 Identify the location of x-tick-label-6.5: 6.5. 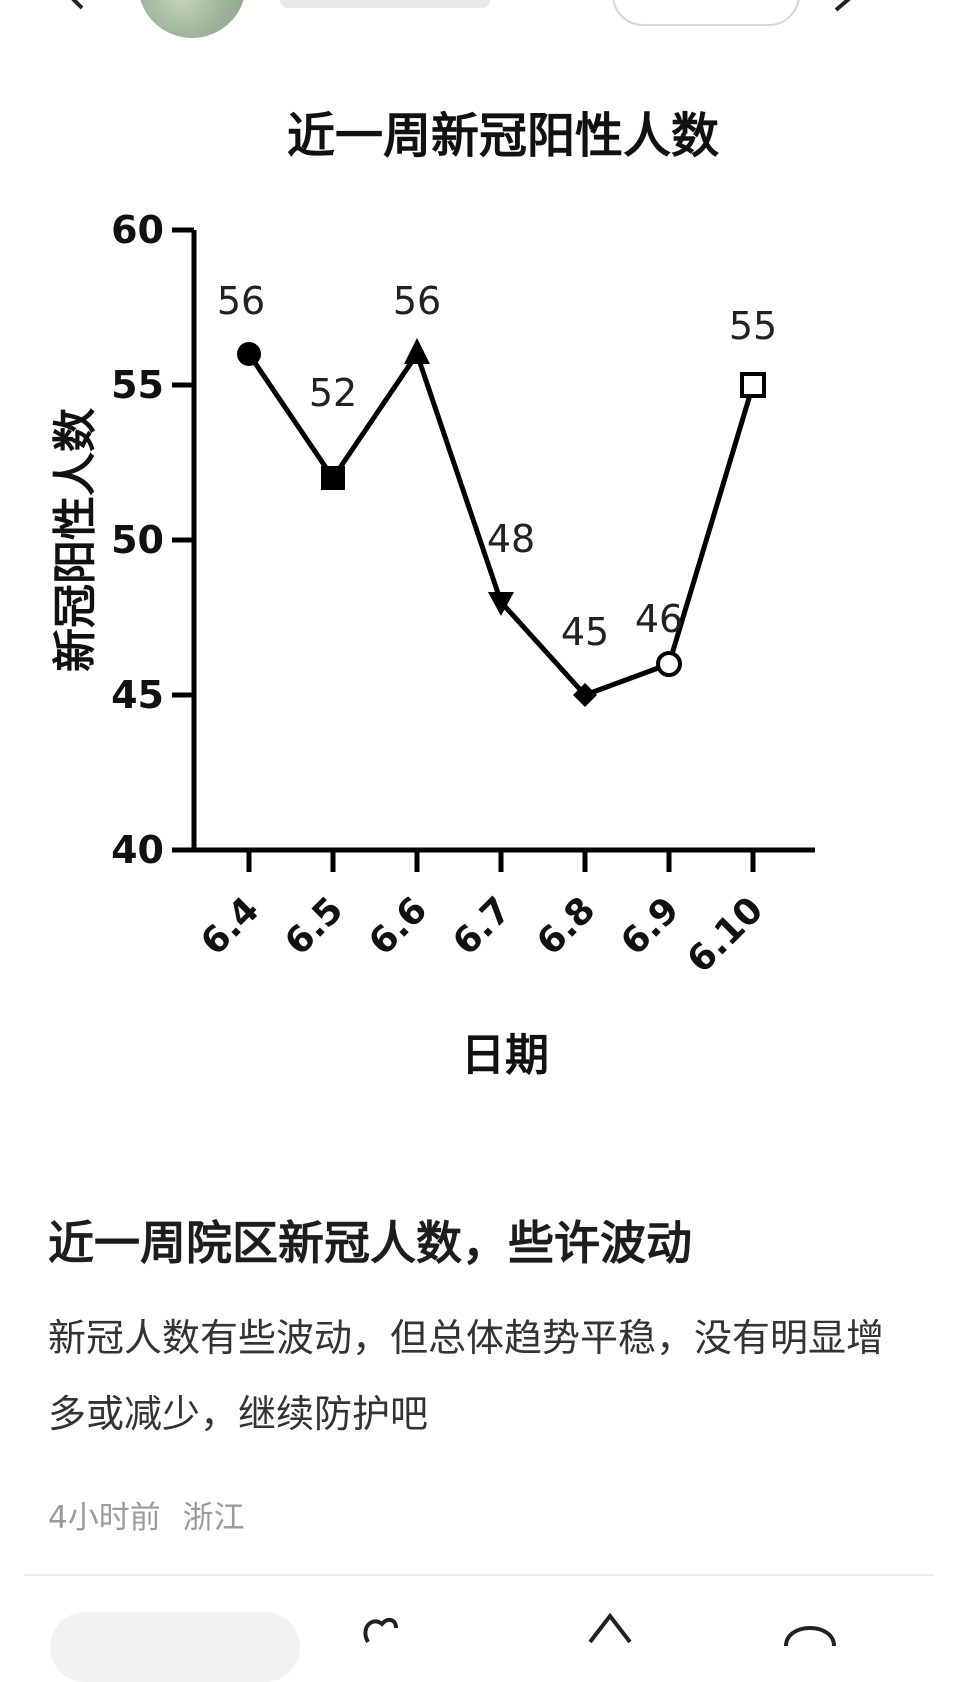
(314, 926).